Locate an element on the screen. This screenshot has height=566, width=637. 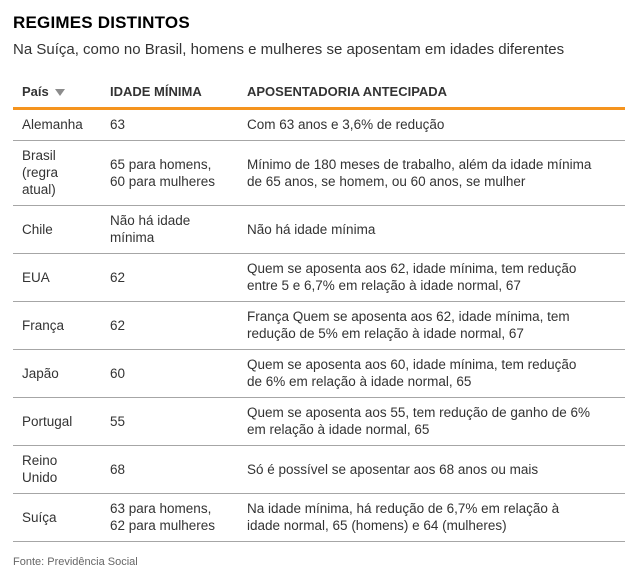
cell-pais: EUA is located at coordinates (61, 277).